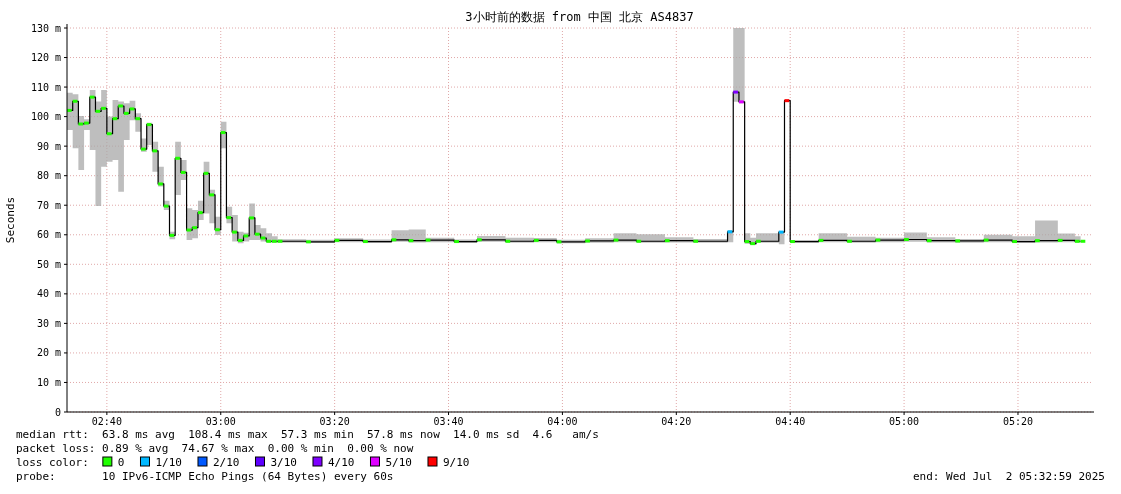 The height and width of the screenshot is (494, 1121). What do you see at coordinates (168, 462) in the screenshot?
I see `legend-label: 1/10` at bounding box center [168, 462].